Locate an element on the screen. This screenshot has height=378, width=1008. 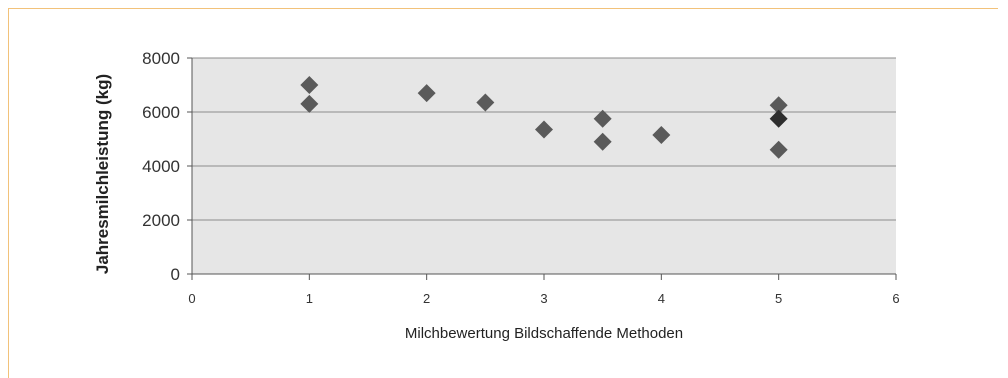
y-tick-label-8000: 8000 is located at coordinates (161, 58).